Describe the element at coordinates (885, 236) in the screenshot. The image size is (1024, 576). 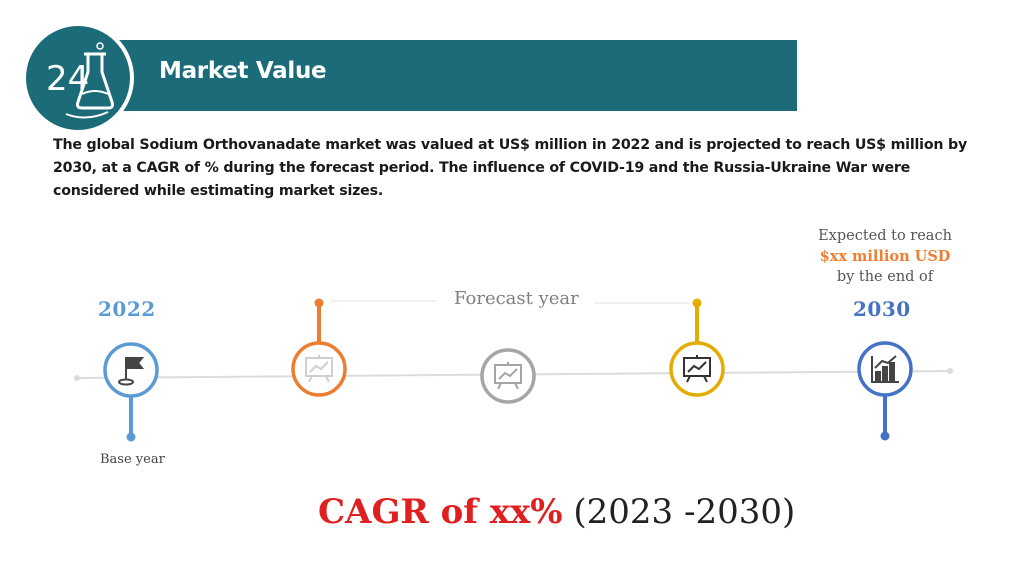
I see `expected-line-1: Expected to reach` at that location.